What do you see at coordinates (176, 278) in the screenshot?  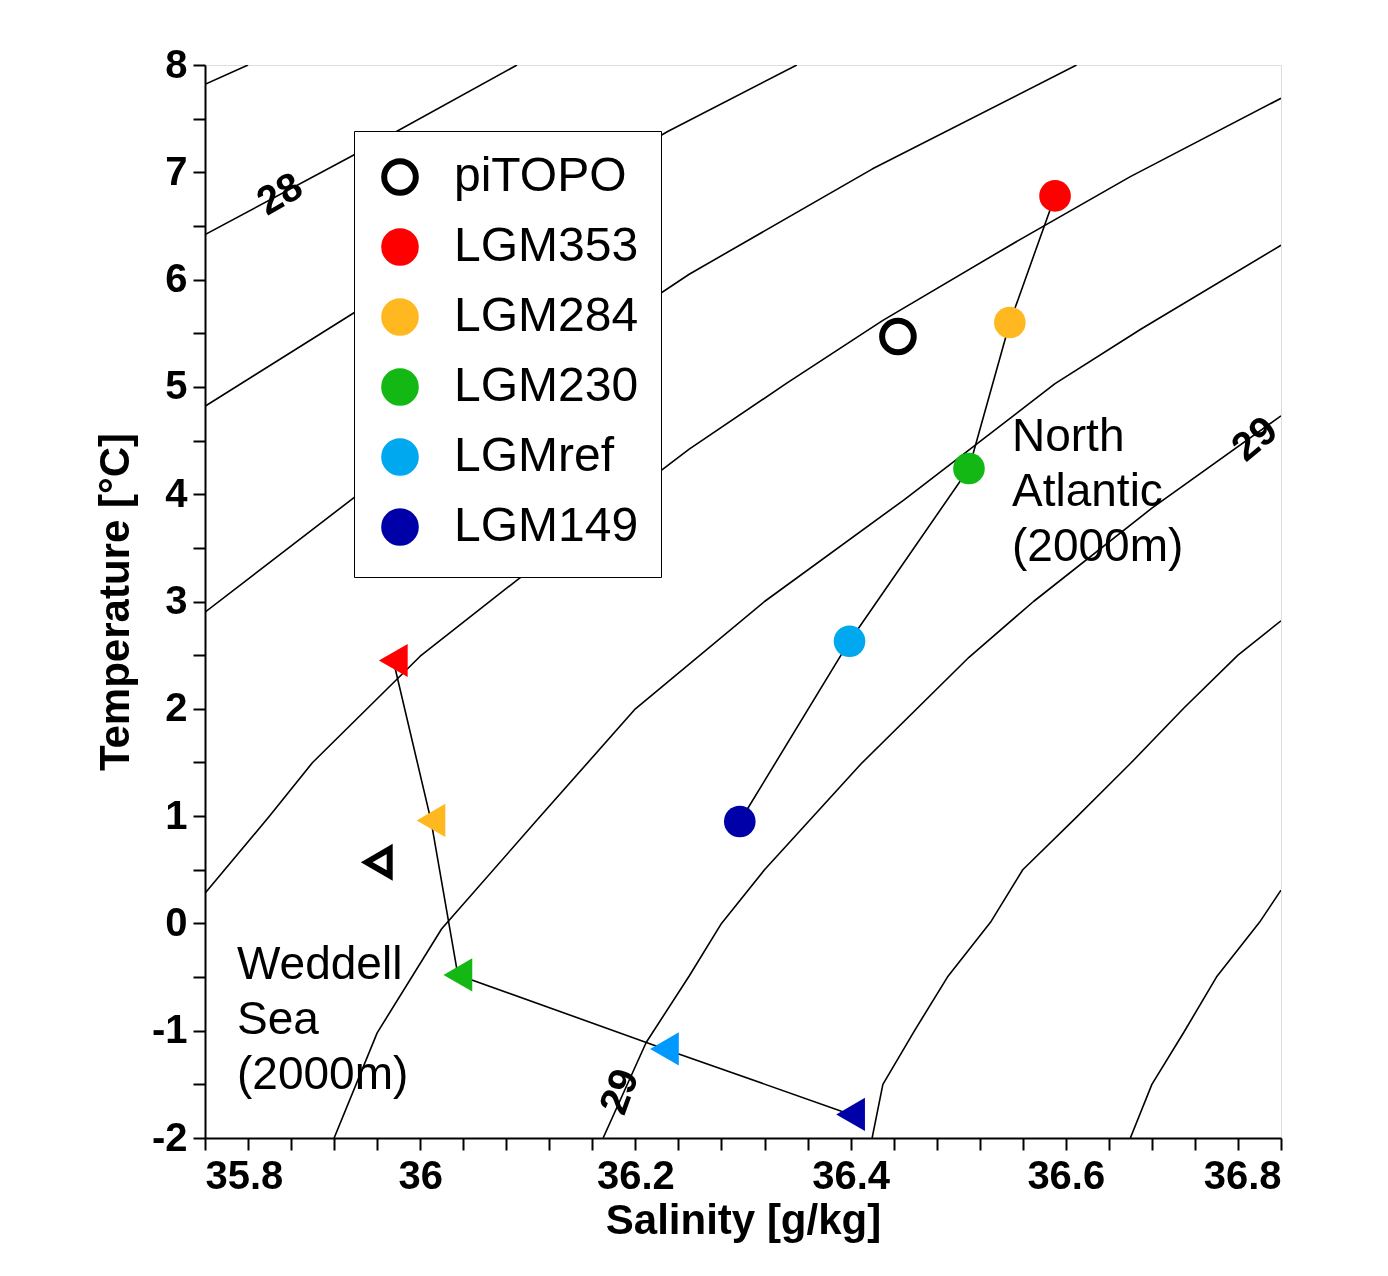 I see `y-tick-label: 6` at bounding box center [176, 278].